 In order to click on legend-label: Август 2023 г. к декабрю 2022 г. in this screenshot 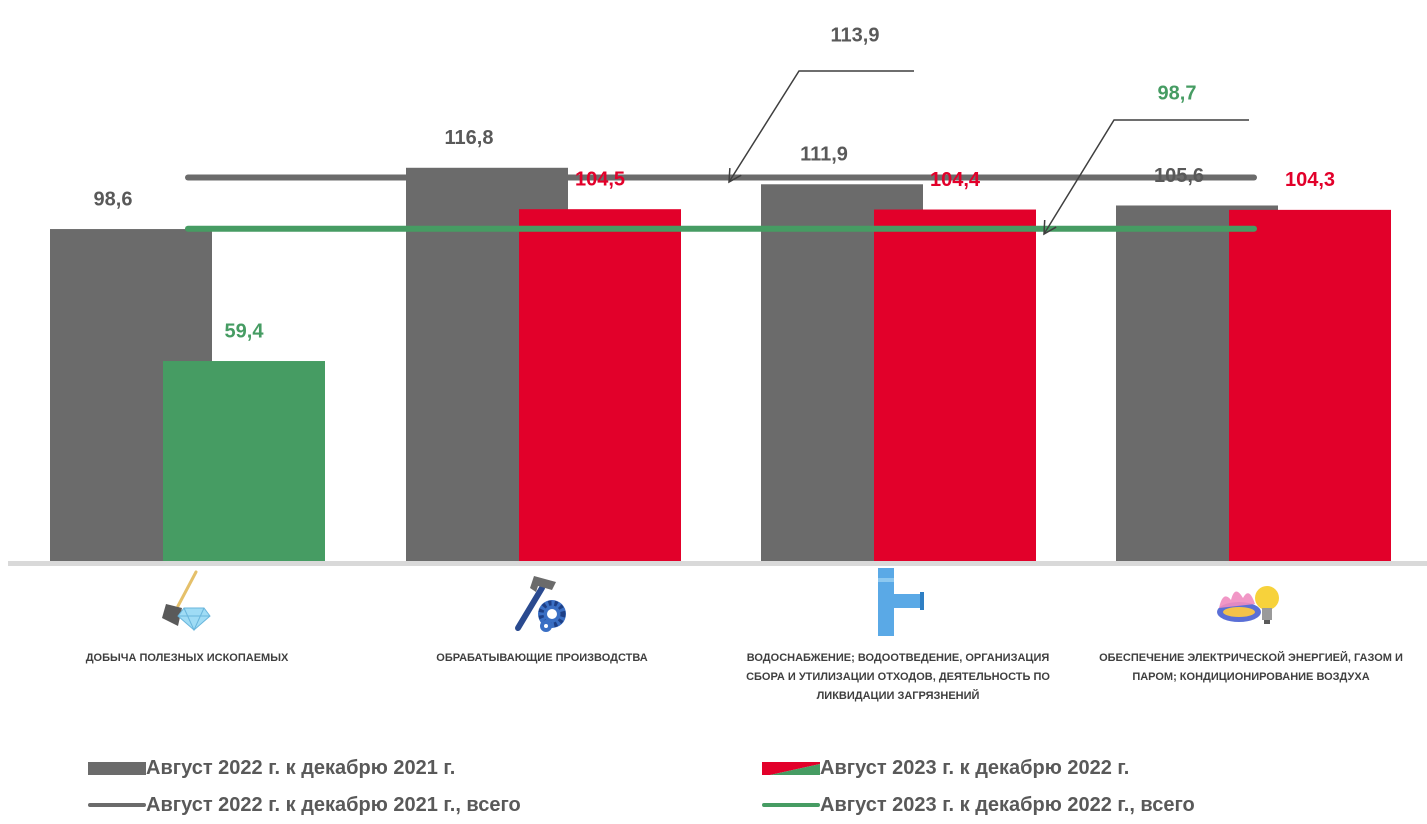, I will do `click(975, 767)`.